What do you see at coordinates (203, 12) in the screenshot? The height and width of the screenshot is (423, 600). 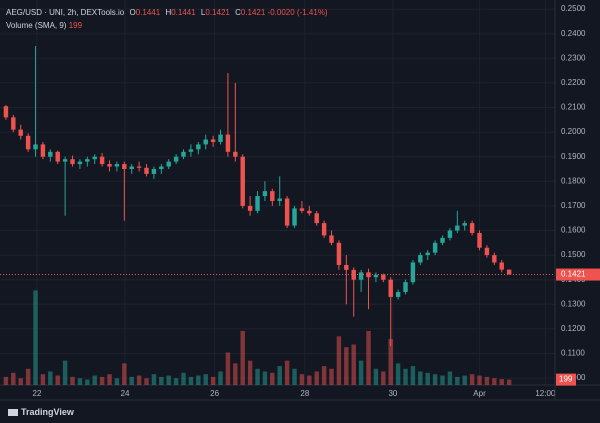 I see `low-key: L` at bounding box center [203, 12].